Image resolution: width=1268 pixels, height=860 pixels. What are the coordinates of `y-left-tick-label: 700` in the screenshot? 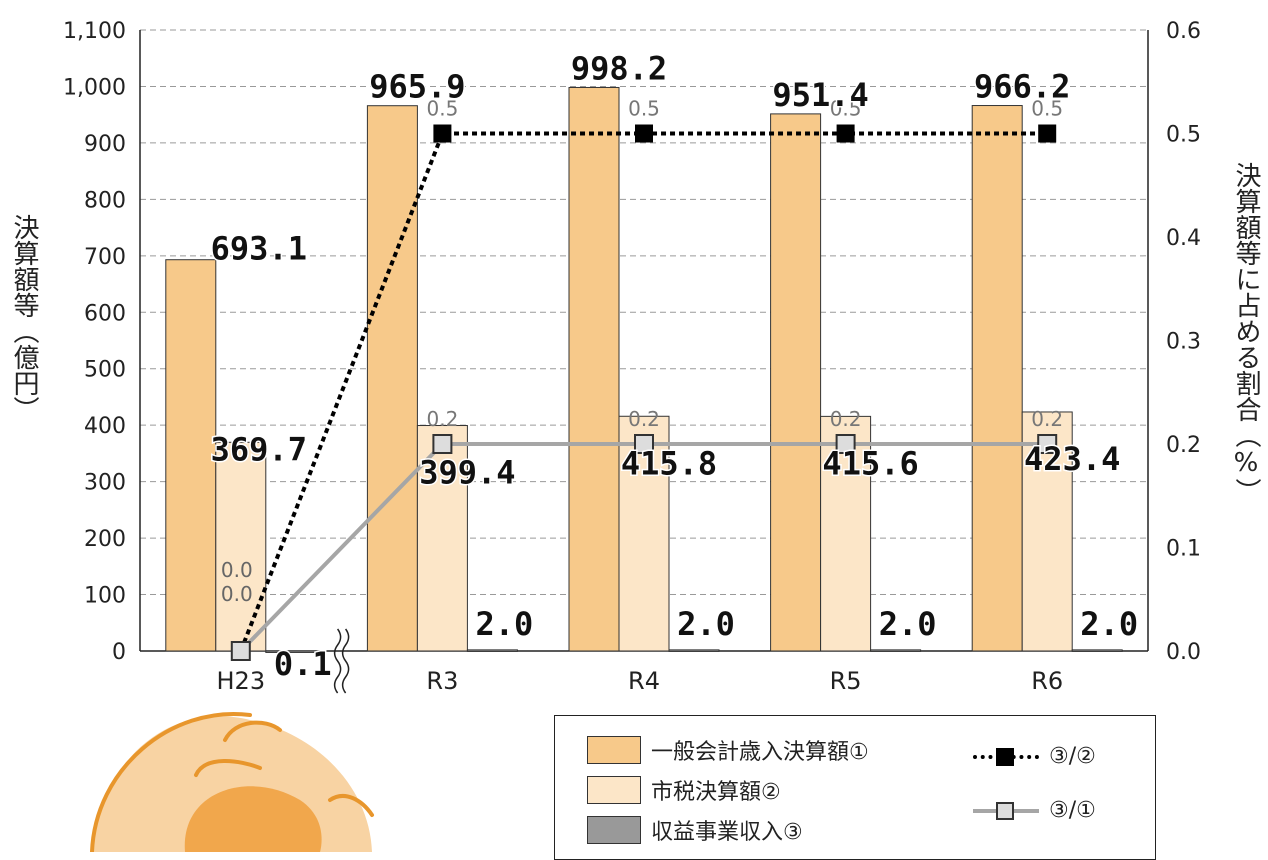 It's located at (105, 257).